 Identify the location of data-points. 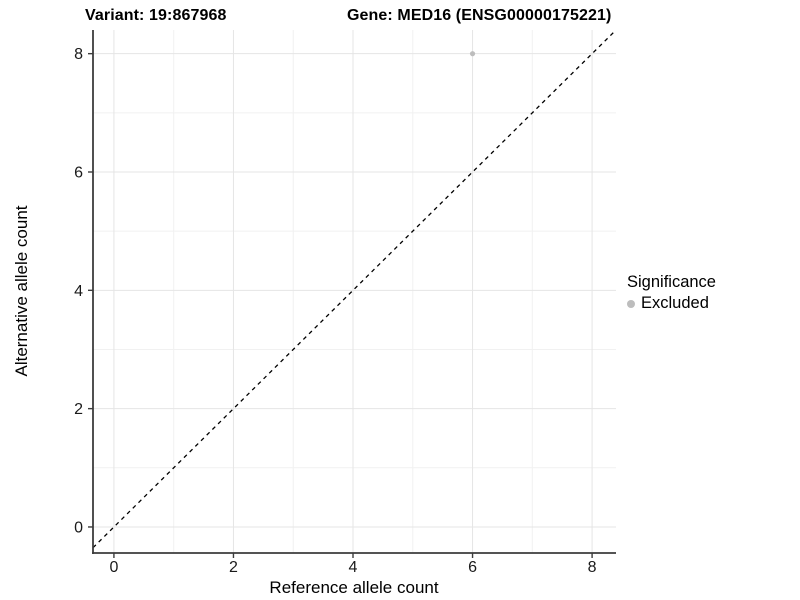
(472, 54).